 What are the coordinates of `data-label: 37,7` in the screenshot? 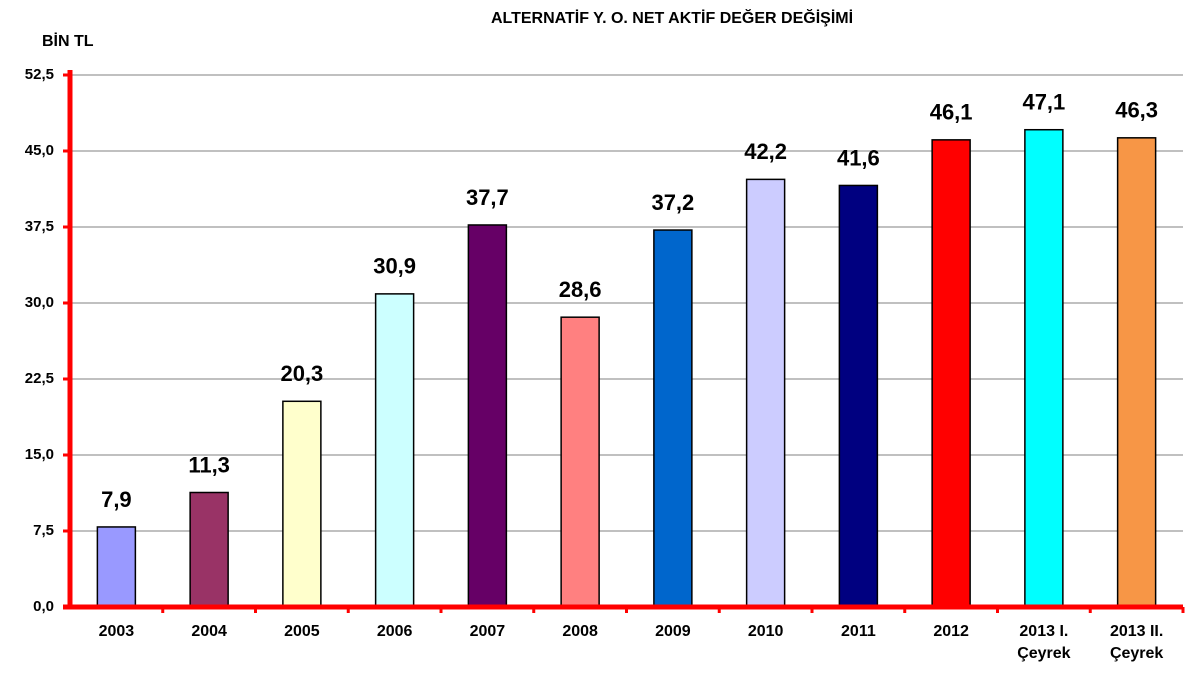 It's located at (487, 197).